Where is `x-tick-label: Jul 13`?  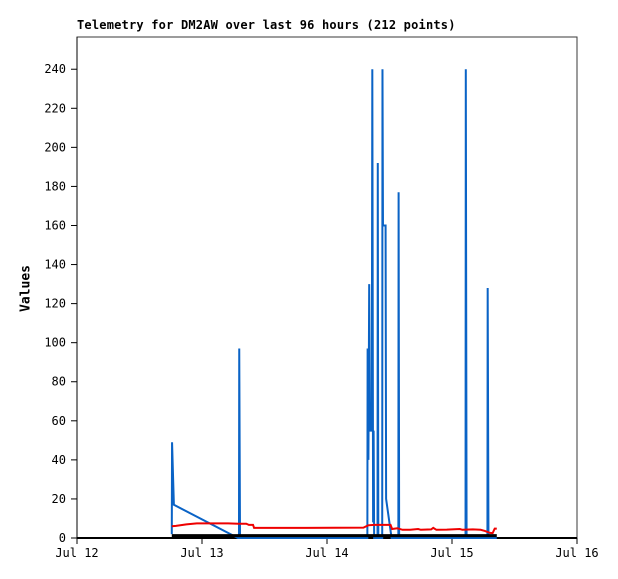 x-tick-label: Jul 13 is located at coordinates (201, 553).